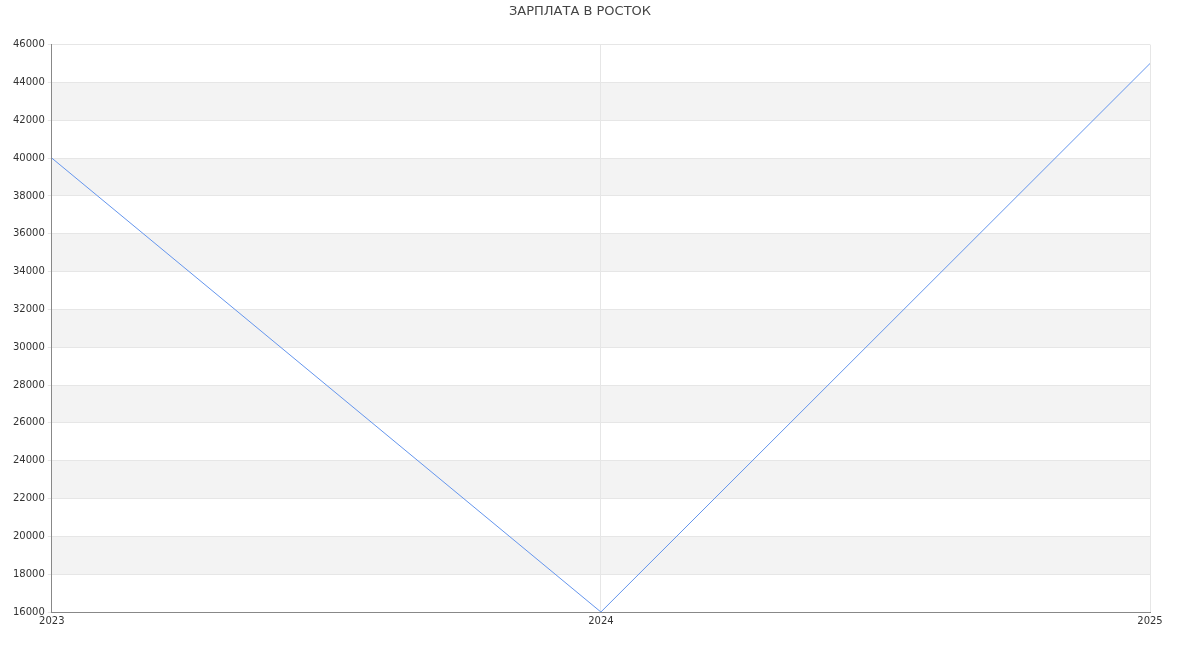  What do you see at coordinates (29, 346) in the screenshot?
I see `y-tick-label: 30000` at bounding box center [29, 346].